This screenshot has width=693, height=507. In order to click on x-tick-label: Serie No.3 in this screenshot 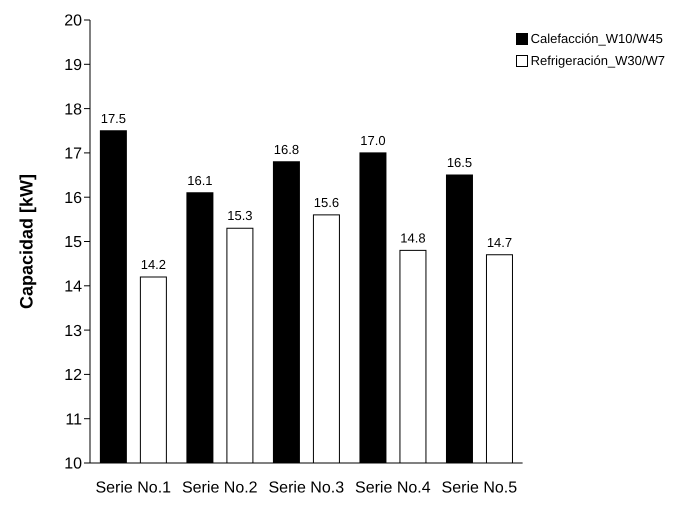, I will do `click(306, 487)`.